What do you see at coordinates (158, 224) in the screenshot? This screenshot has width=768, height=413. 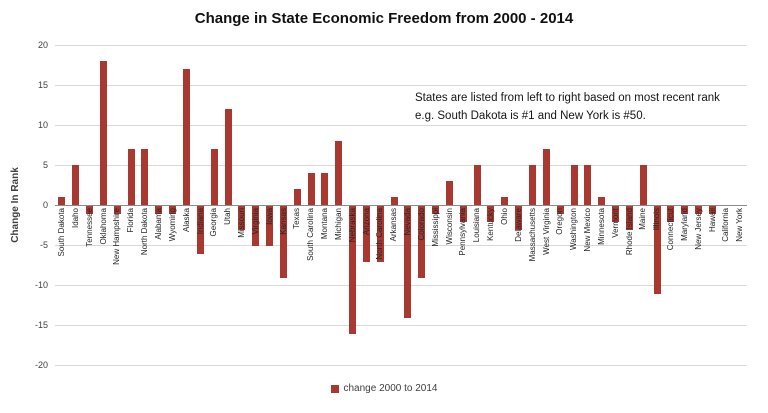 I see `x-axis-label: Alabama` at bounding box center [158, 224].